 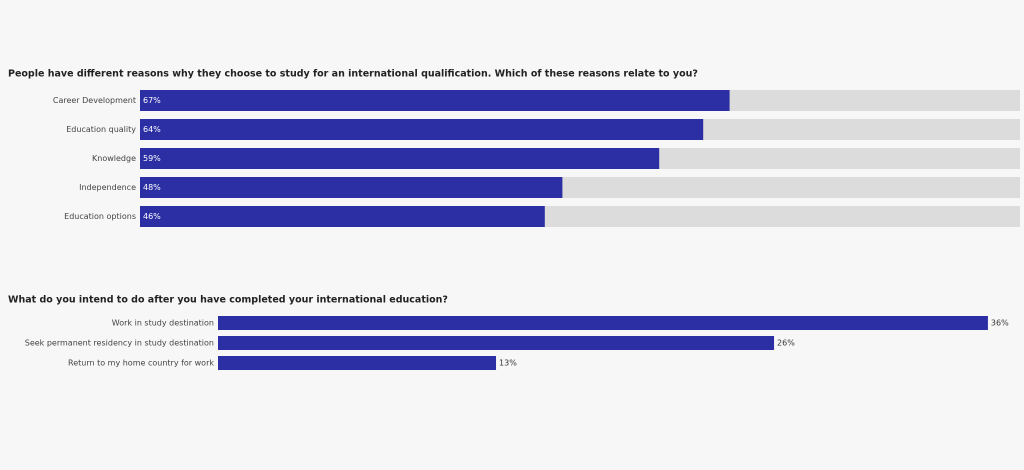 I want to click on y-tick-label: Knowledge, so click(x=114, y=158).